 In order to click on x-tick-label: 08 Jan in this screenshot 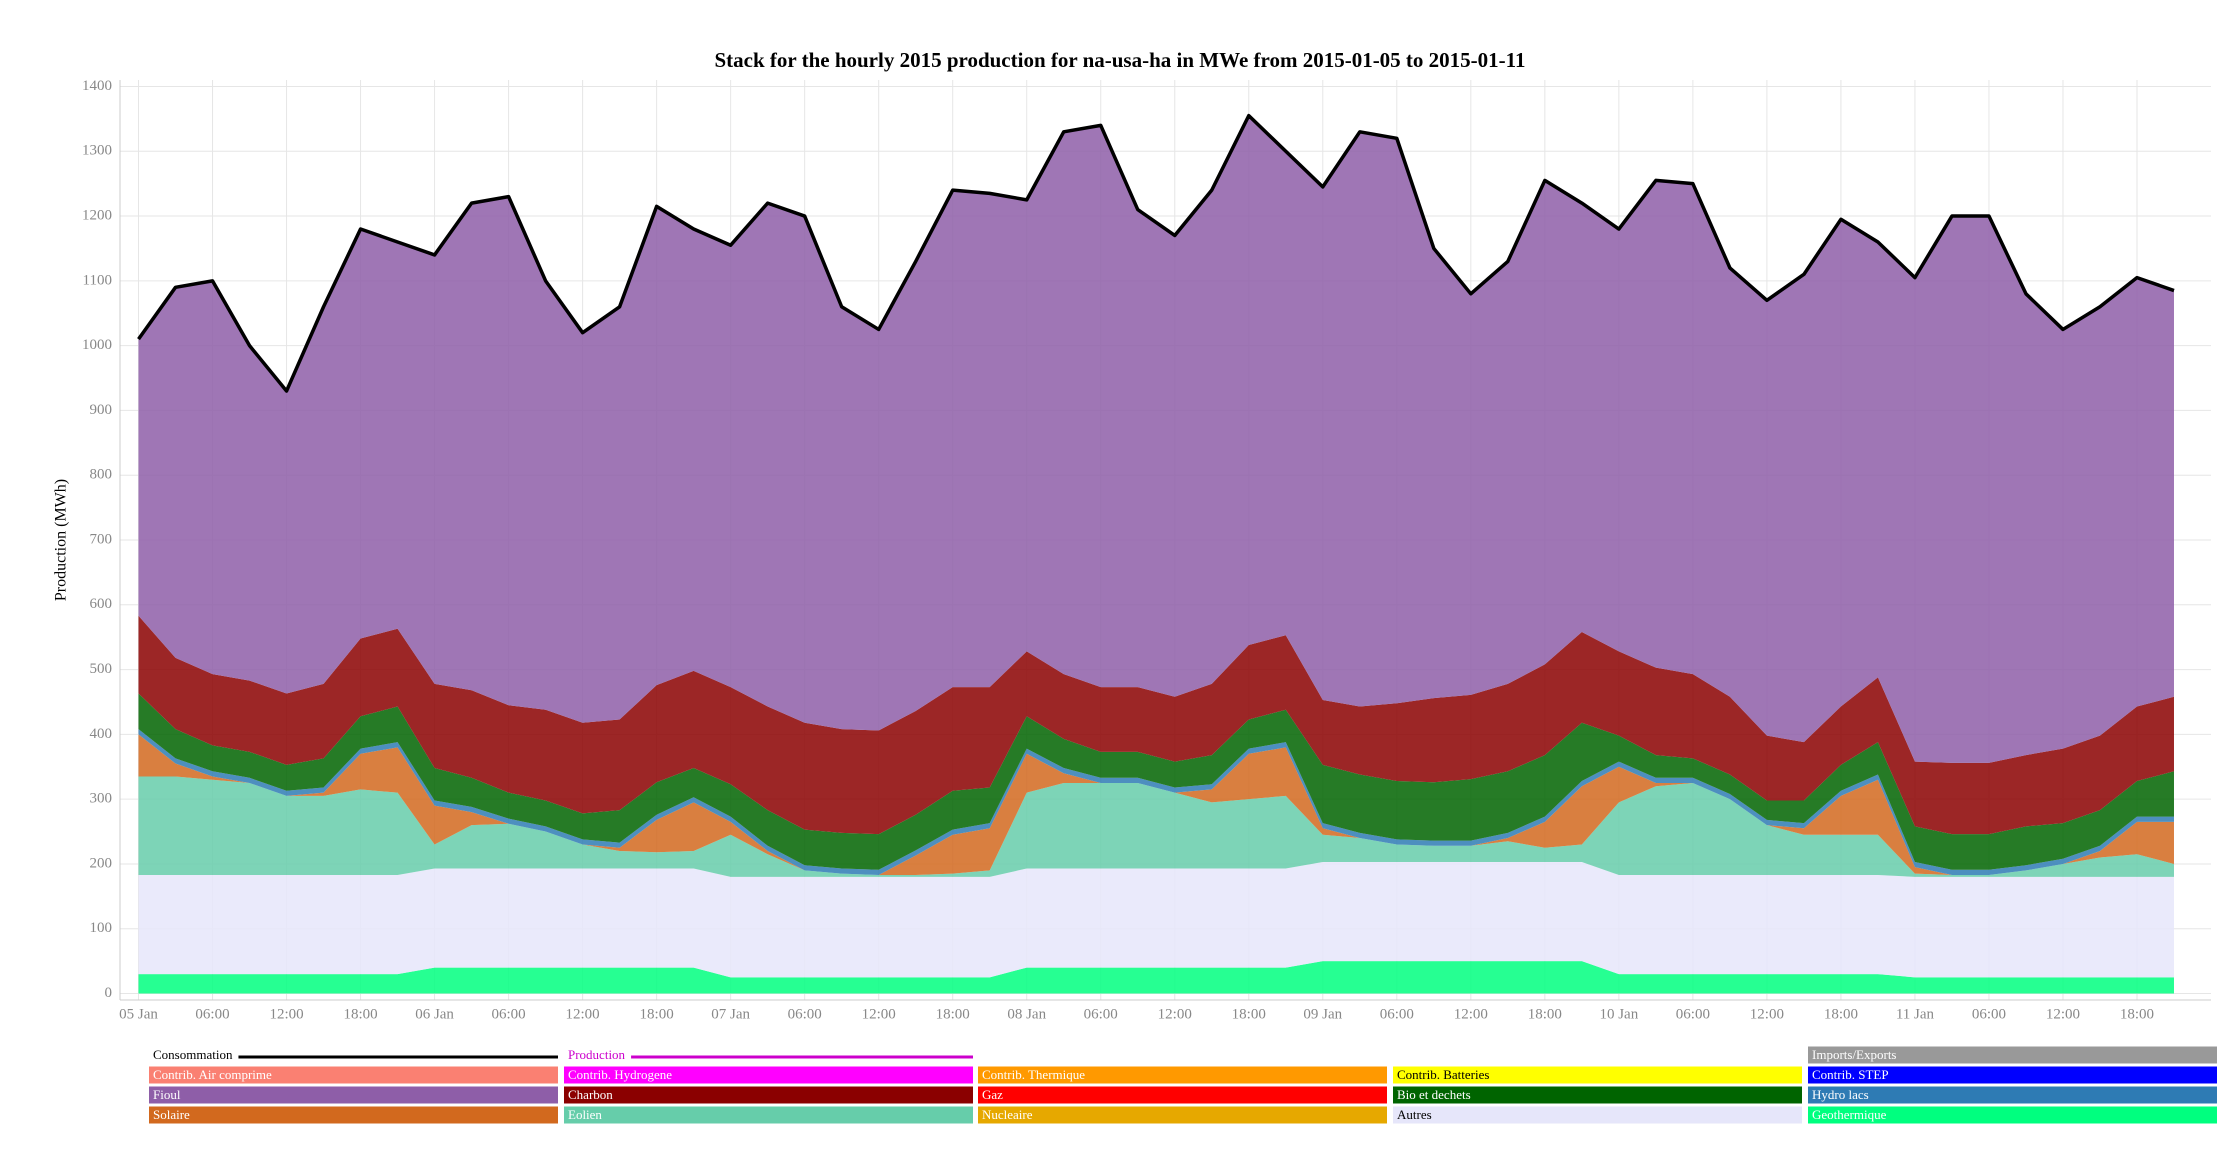, I will do `click(1026, 1014)`.